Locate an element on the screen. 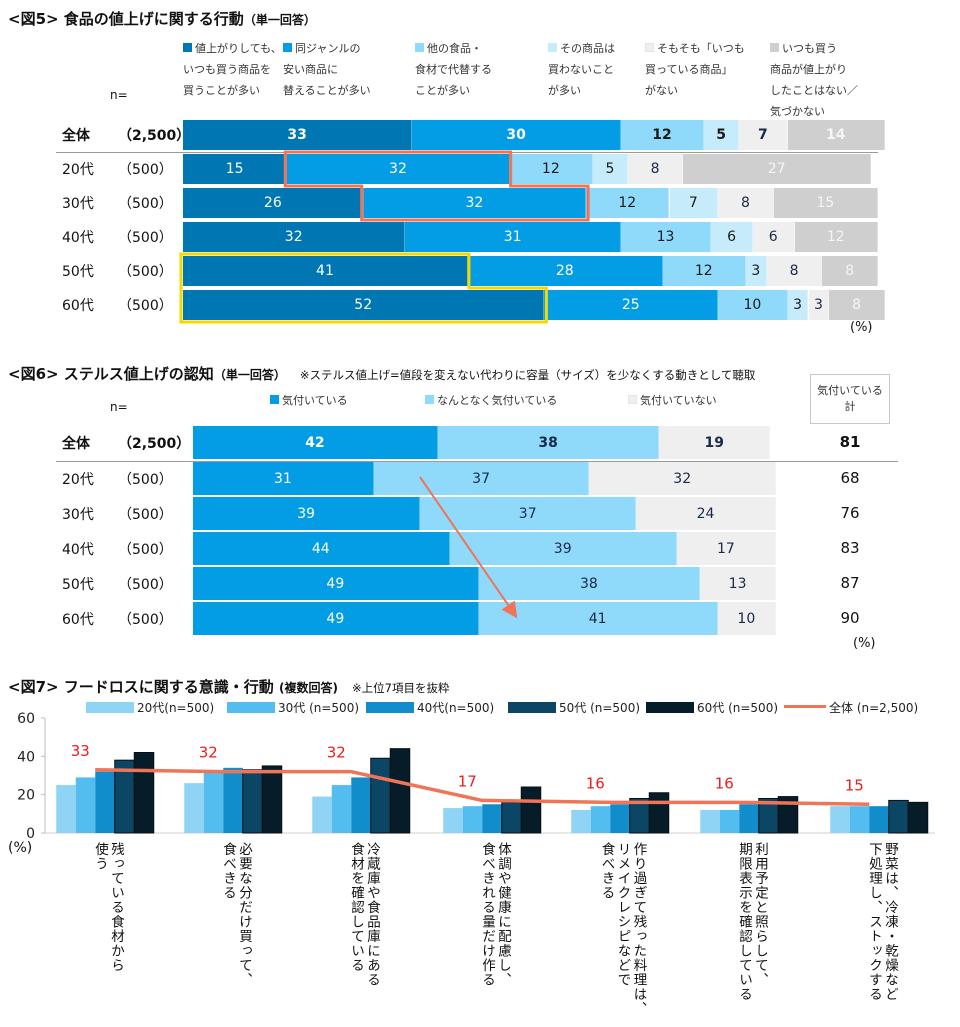 This screenshot has width=960, height=1027. row-total-5: 90 is located at coordinates (850, 617).